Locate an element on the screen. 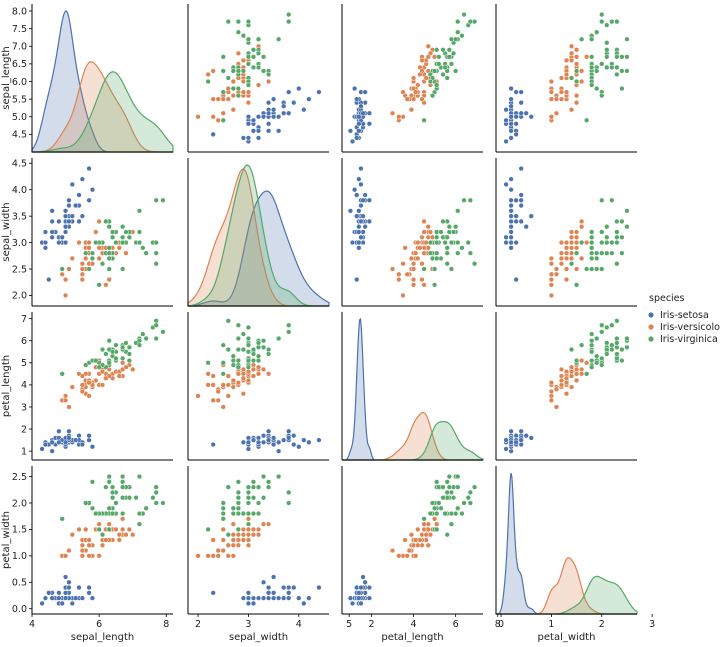  legend-label-iris-setosa: Iris-setosa is located at coordinates (684, 315).